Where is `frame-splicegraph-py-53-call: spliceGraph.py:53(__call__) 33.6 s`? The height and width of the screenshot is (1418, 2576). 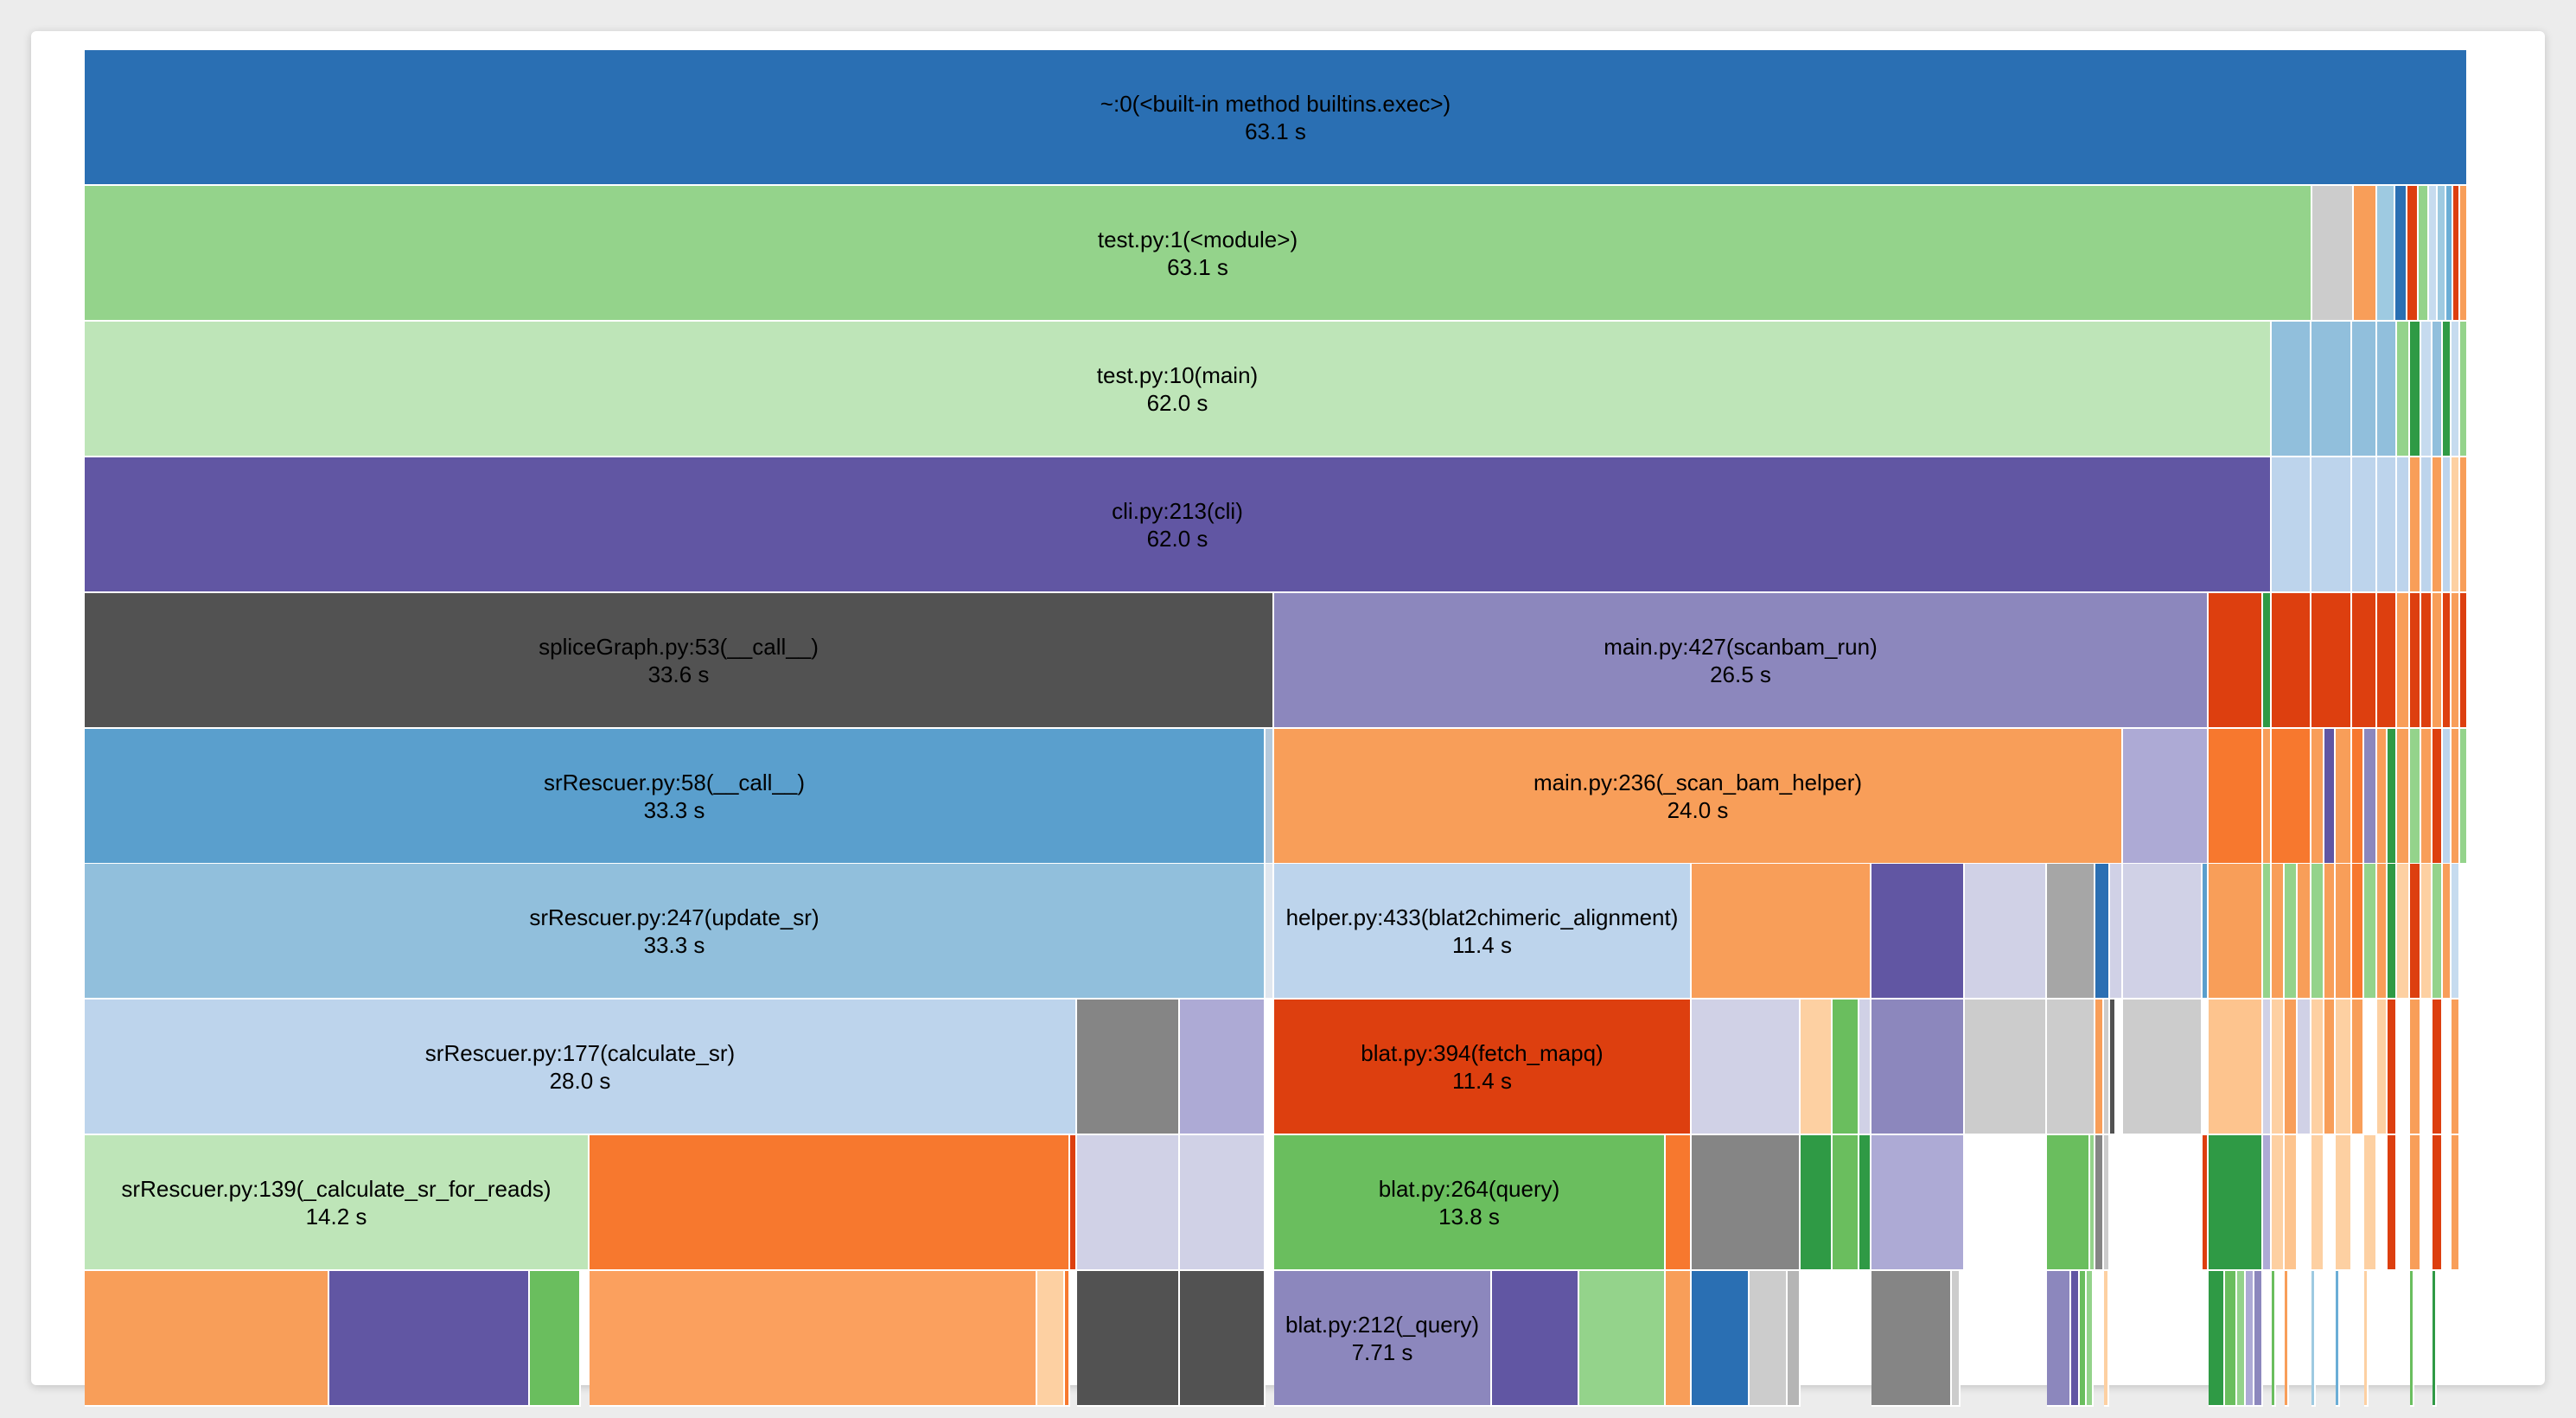
frame-splicegraph-py-53-call: spliceGraph.py:53(__call__) 33.6 s is located at coordinates (679, 661).